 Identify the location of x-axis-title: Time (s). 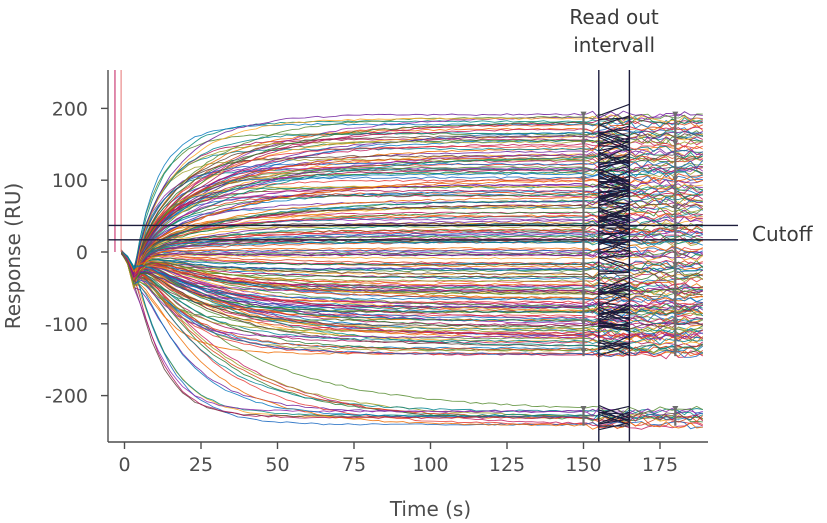
(430, 509).